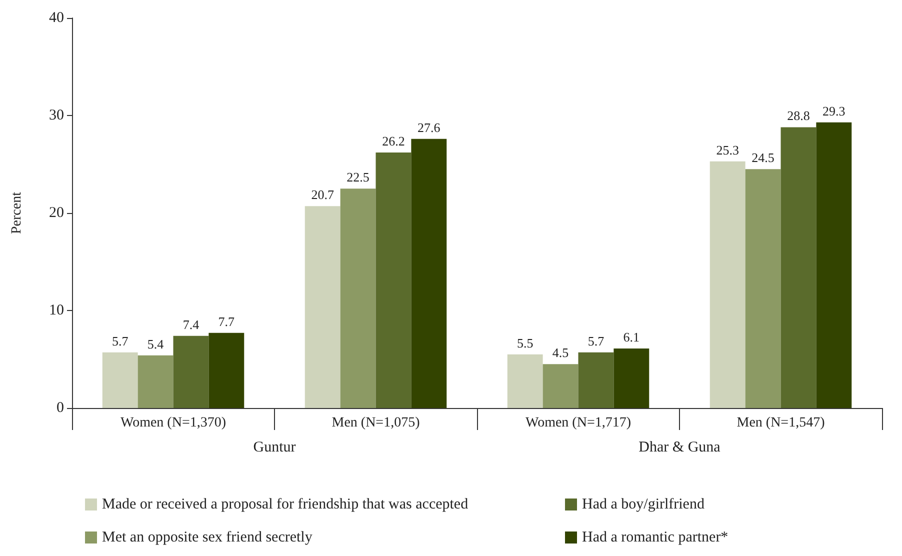 Image resolution: width=902 pixels, height=556 pixels. What do you see at coordinates (393, 141) in the screenshot?
I see `data-label: 26.2` at bounding box center [393, 141].